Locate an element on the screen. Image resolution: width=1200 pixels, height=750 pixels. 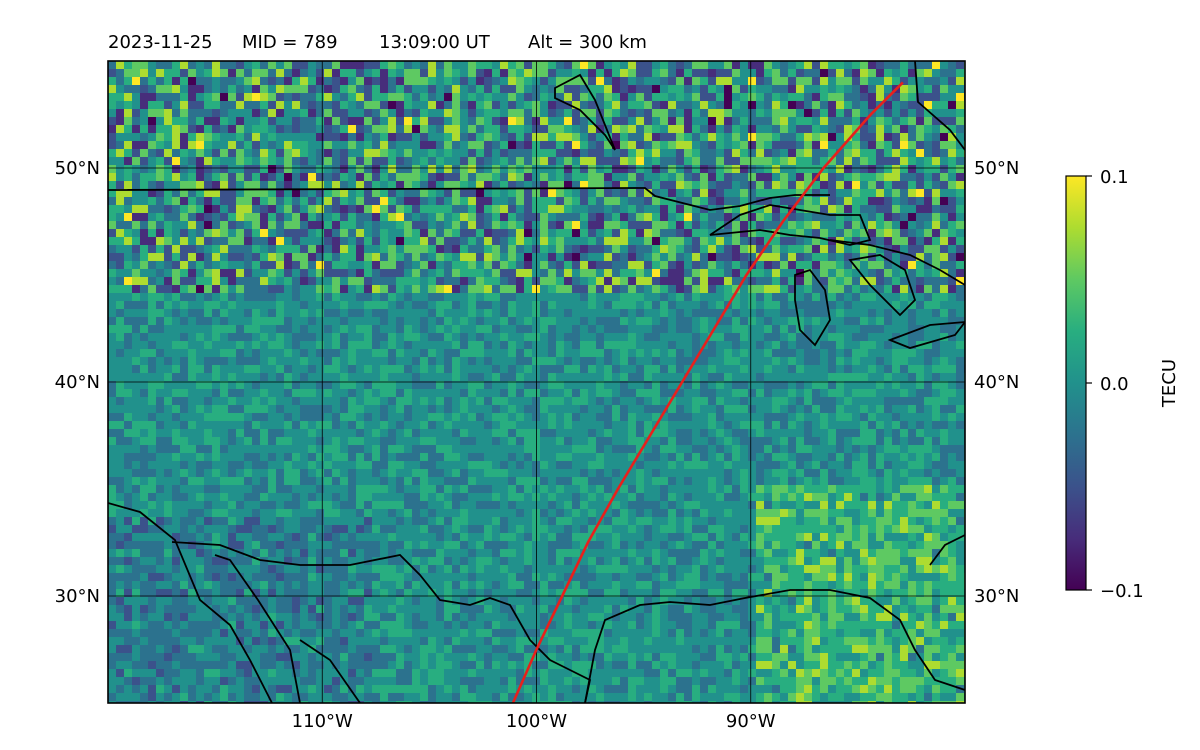
great-lakes-superior is located at coordinates (790, 225).